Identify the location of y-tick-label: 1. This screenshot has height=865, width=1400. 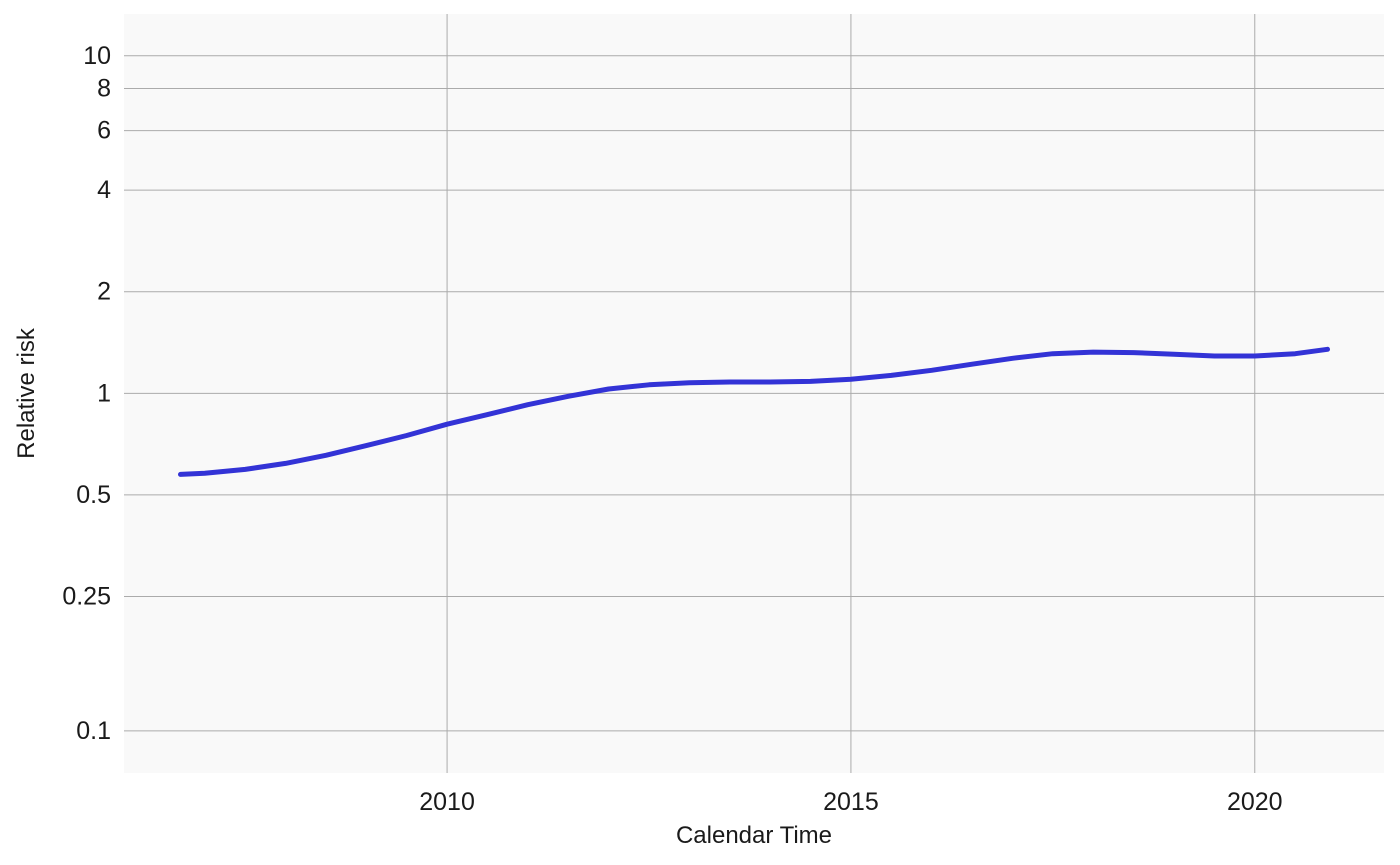
(104, 393).